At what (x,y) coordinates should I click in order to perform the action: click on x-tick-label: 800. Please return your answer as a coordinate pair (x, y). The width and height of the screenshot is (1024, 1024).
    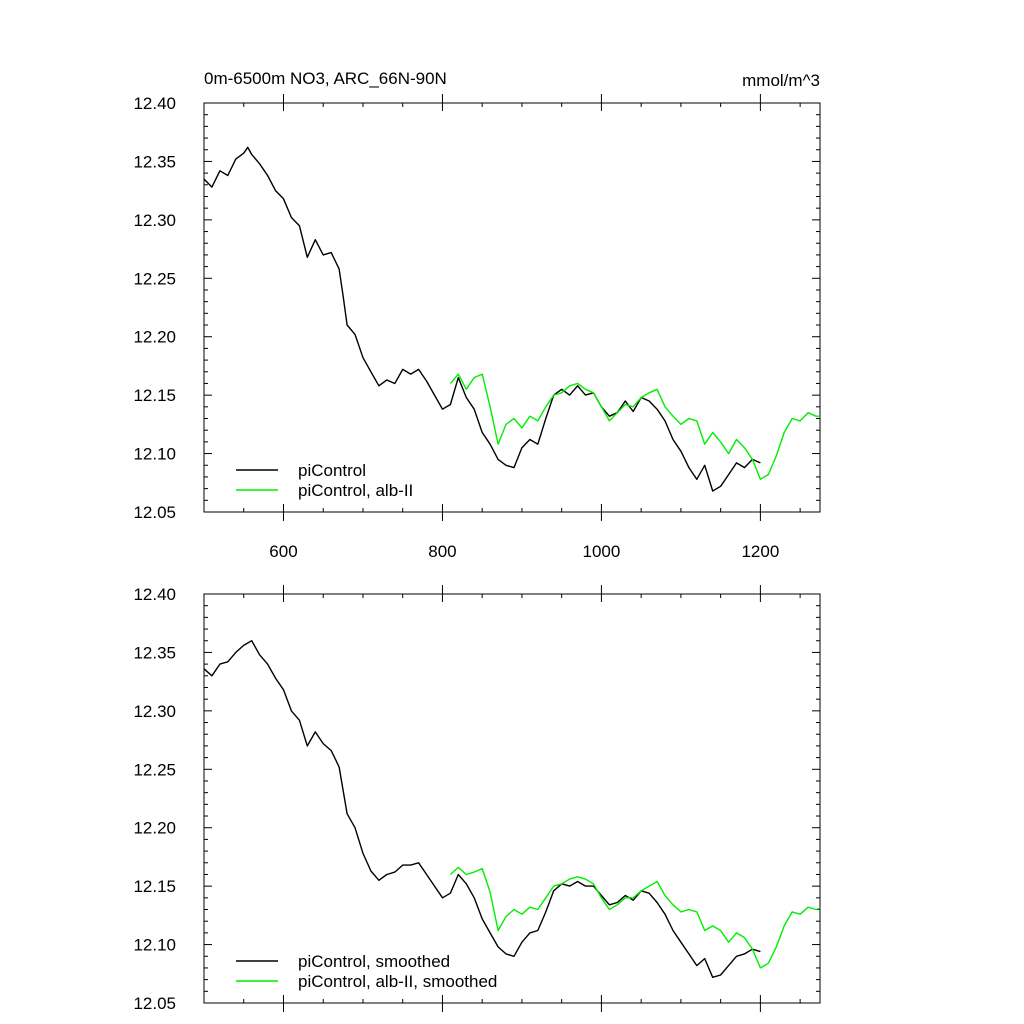
    Looking at the image, I should click on (442, 551).